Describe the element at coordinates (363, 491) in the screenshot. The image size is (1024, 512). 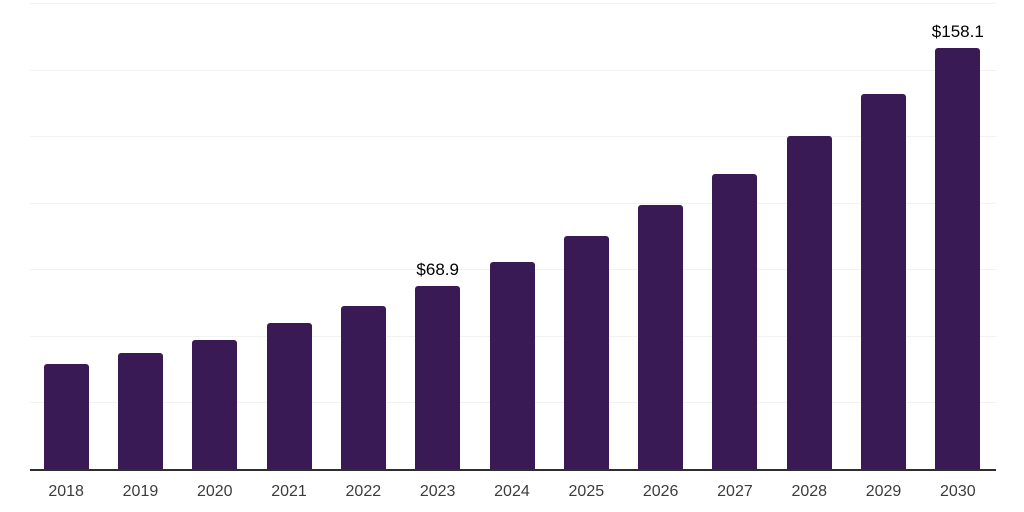
I see `x-tick-2022: 2022` at that location.